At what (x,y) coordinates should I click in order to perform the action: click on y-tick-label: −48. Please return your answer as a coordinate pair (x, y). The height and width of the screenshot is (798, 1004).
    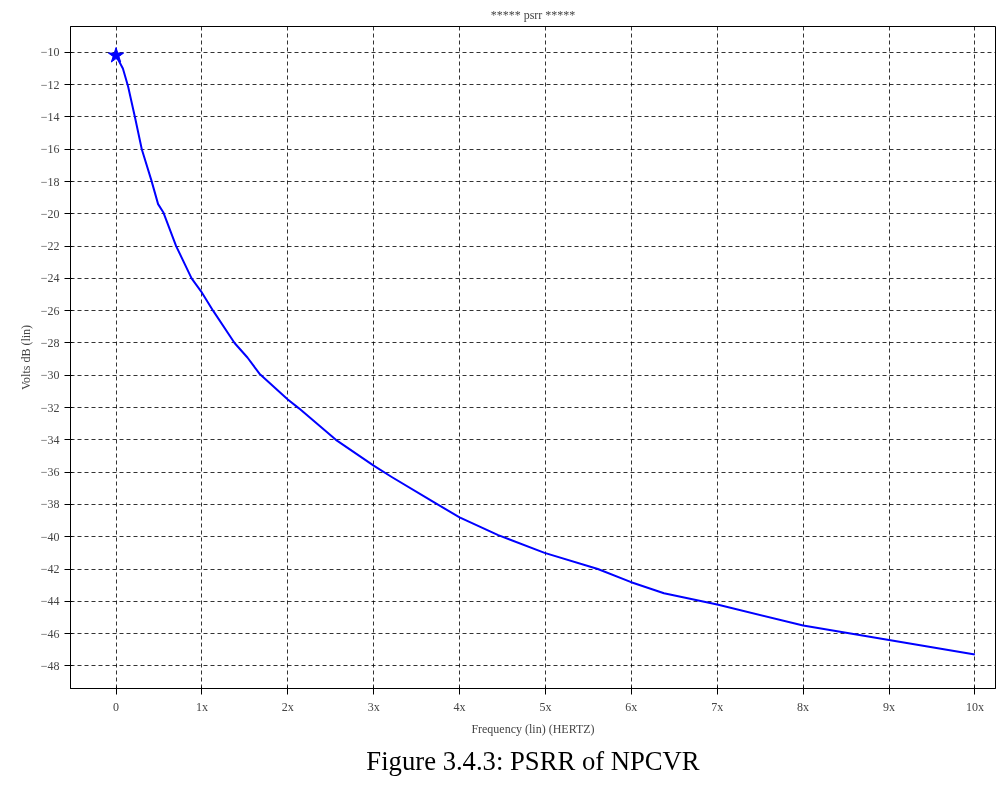
    Looking at the image, I should click on (50, 665).